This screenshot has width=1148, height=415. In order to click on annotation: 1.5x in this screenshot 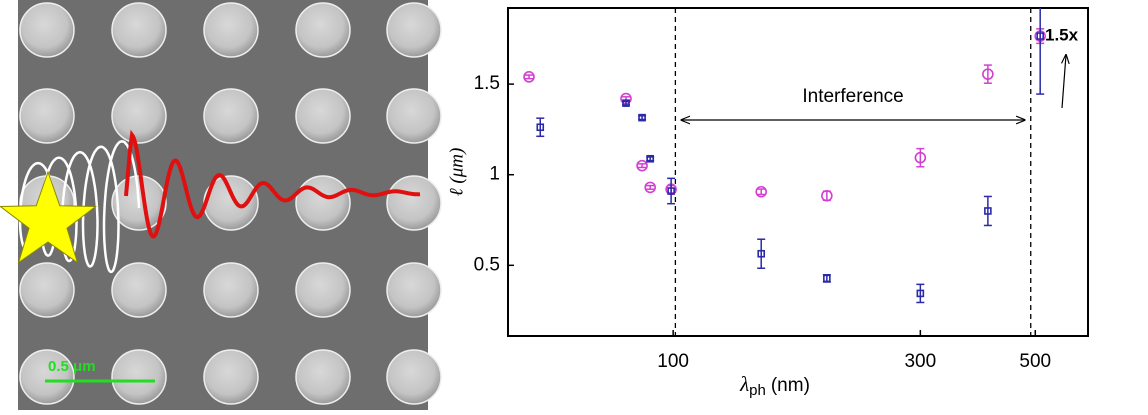, I will do `click(1062, 34)`.